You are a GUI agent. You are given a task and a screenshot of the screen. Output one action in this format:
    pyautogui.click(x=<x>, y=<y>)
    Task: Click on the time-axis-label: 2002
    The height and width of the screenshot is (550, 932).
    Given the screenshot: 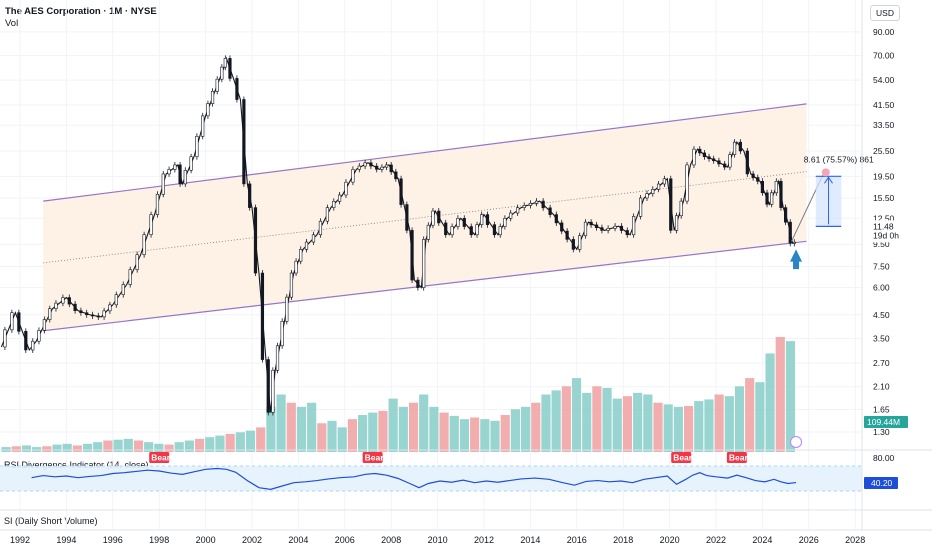 What is the action you would take?
    pyautogui.click(x=252, y=540)
    